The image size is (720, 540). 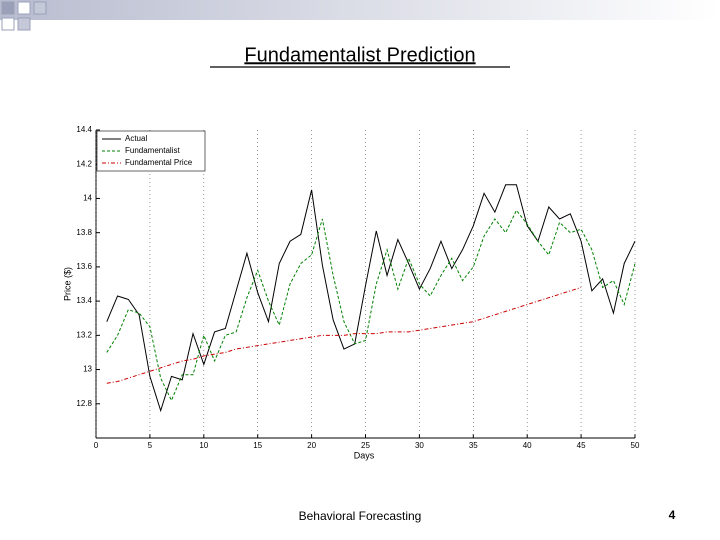 I want to click on y-tick-label: 14.2, so click(x=84, y=163).